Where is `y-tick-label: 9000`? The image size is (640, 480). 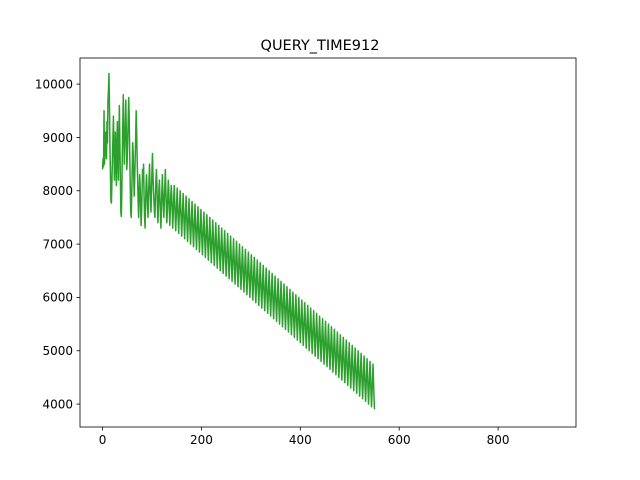 y-tick-label: 9000 is located at coordinates (57, 138).